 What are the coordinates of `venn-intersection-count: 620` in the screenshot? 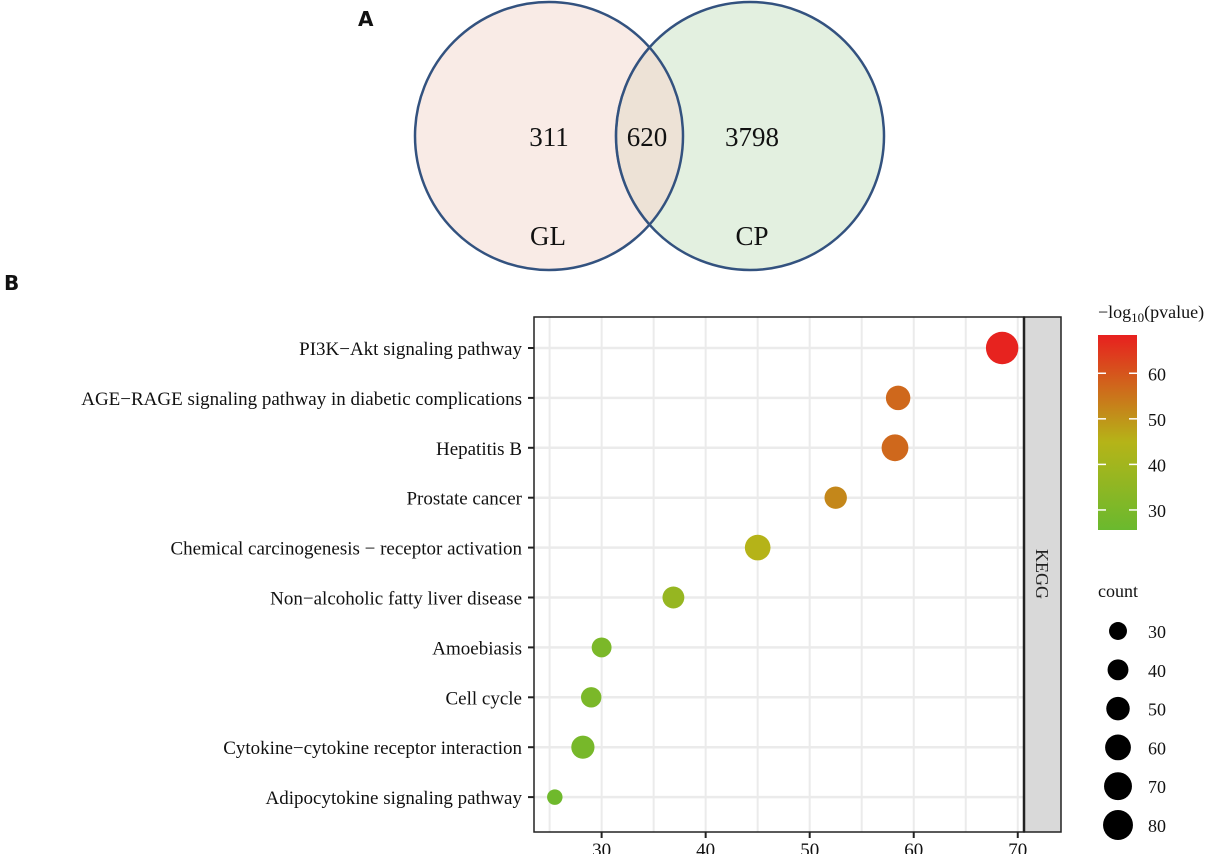 It's located at (647, 137).